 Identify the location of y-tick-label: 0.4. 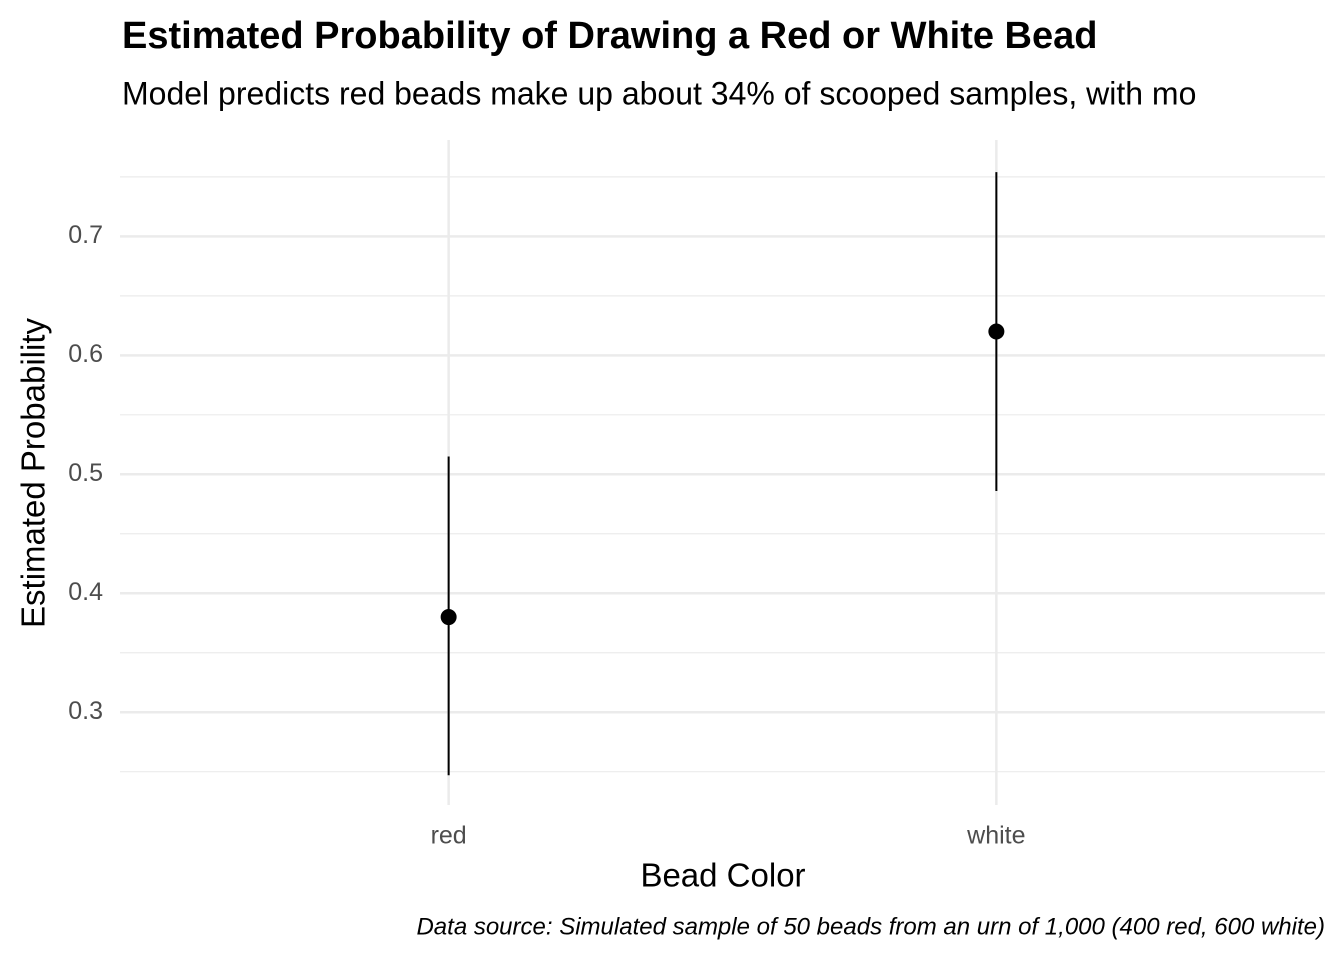
(85, 592).